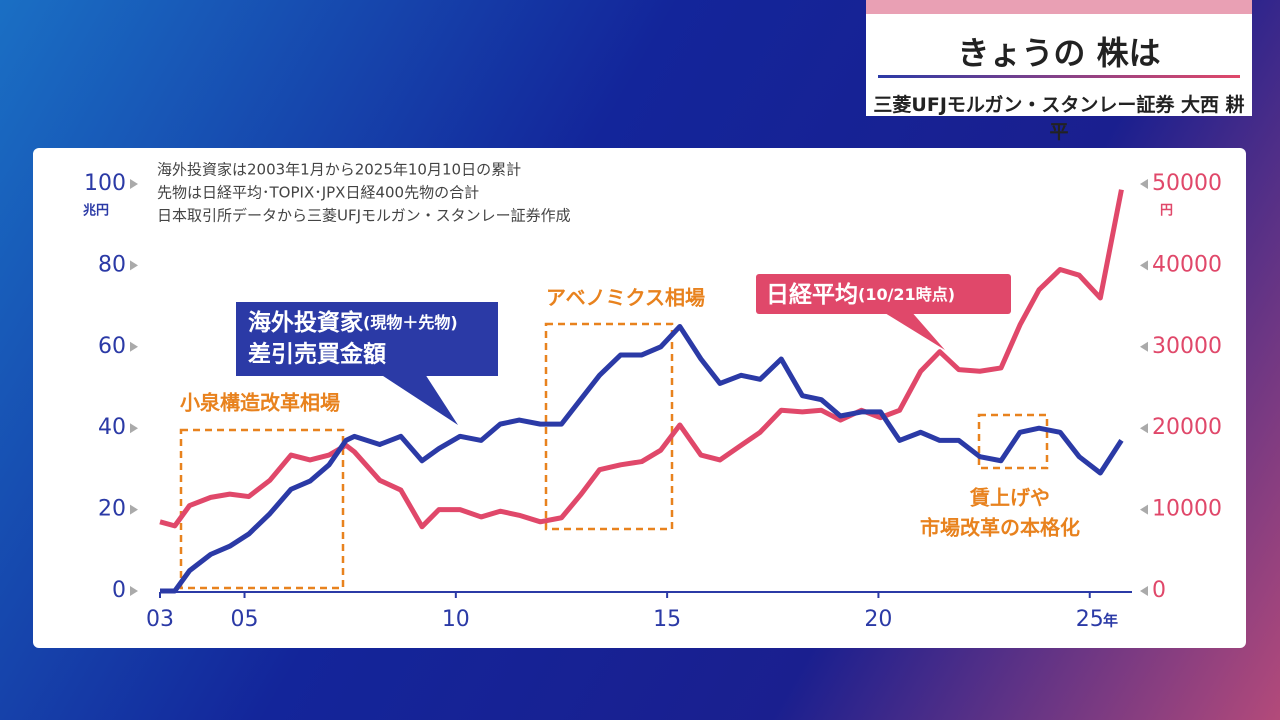 Image resolution: width=1280 pixels, height=720 pixels. Describe the element at coordinates (1159, 590) in the screenshot. I see `y2-tick-label: 0` at that location.